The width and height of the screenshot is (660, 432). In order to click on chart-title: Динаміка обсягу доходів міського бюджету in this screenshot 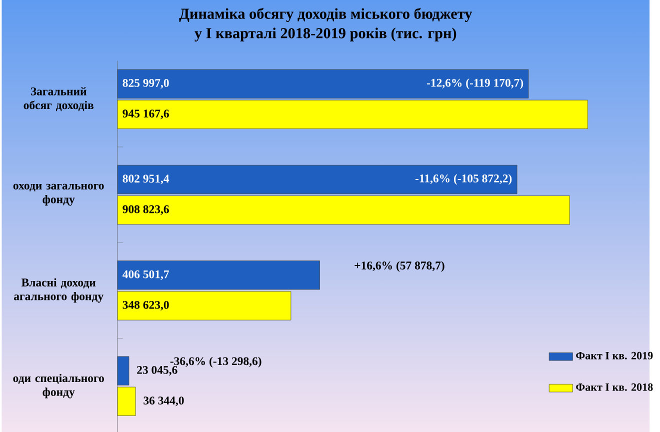, I will do `click(325, 15)`.